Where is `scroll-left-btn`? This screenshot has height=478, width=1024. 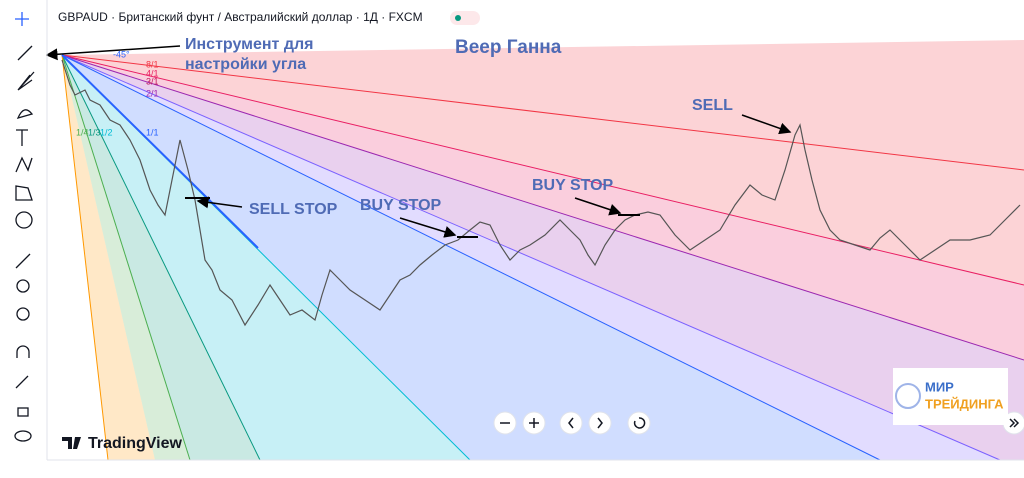
scroll-left-btn is located at coordinates (571, 423).